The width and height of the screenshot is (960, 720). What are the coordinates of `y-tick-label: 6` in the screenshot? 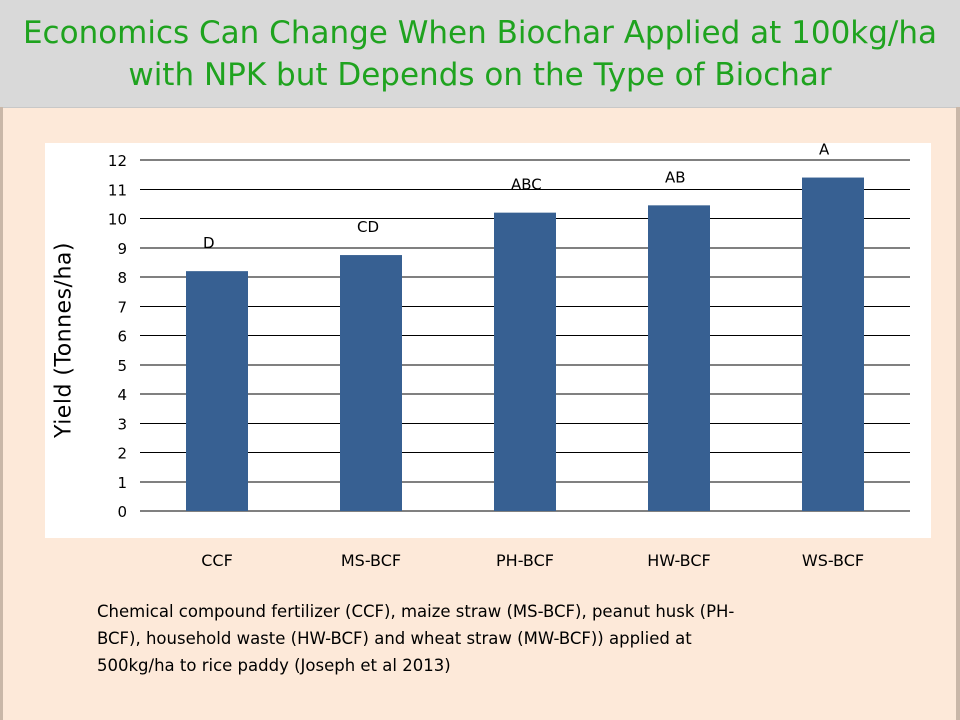 It's located at (122, 337).